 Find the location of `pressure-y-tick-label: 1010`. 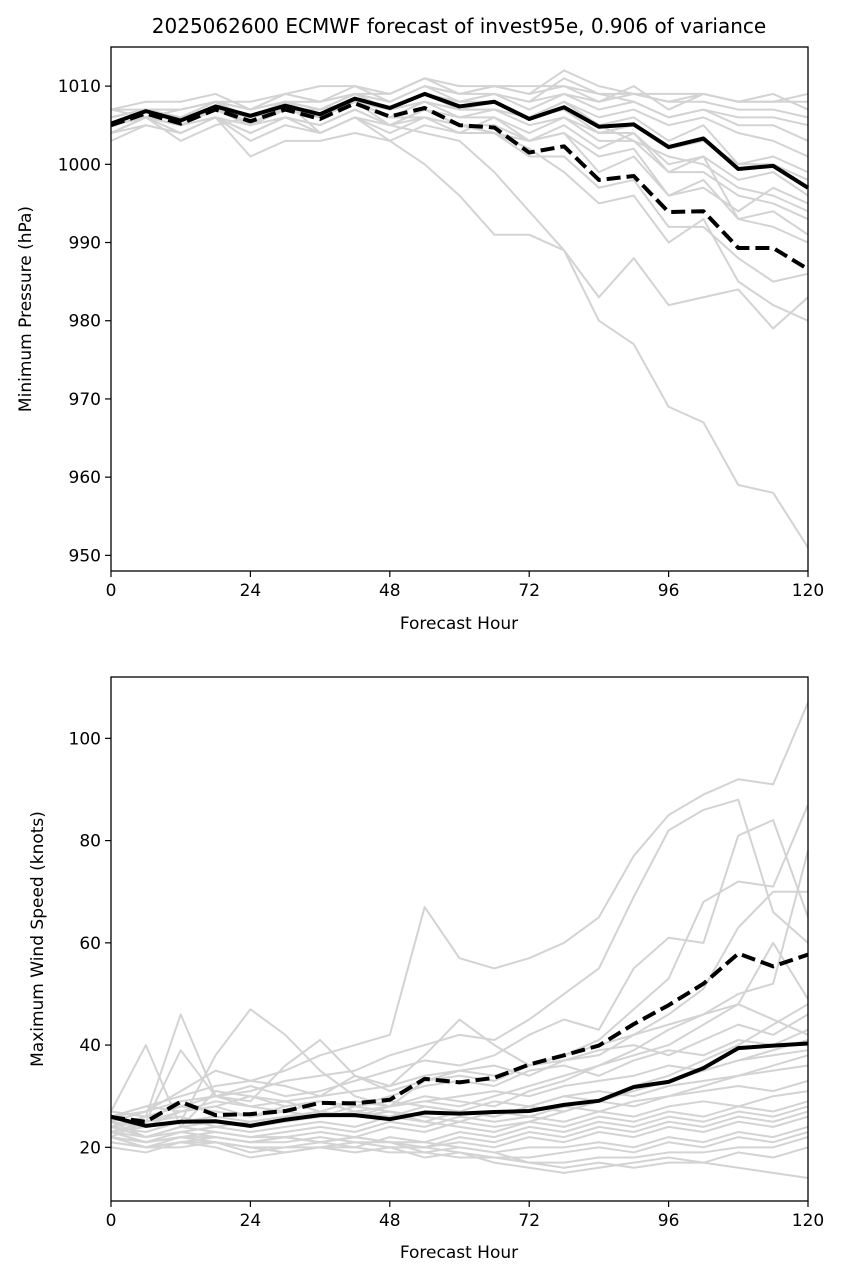

pressure-y-tick-label: 1010 is located at coordinates (79, 87).